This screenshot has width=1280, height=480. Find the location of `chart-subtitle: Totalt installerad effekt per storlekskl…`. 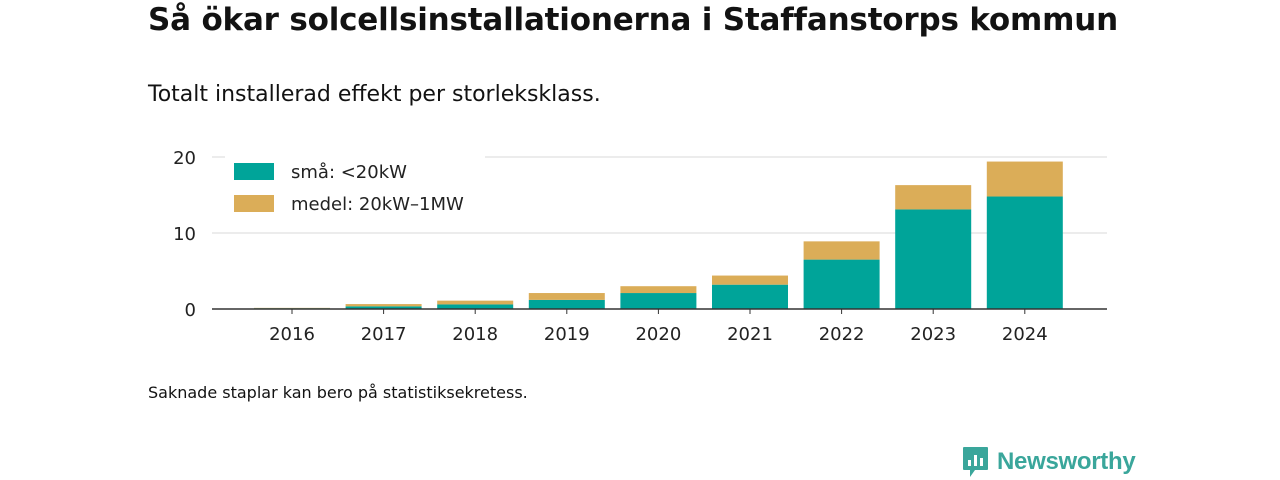

chart-subtitle: Totalt installerad effekt per storlekskl… is located at coordinates (374, 94).